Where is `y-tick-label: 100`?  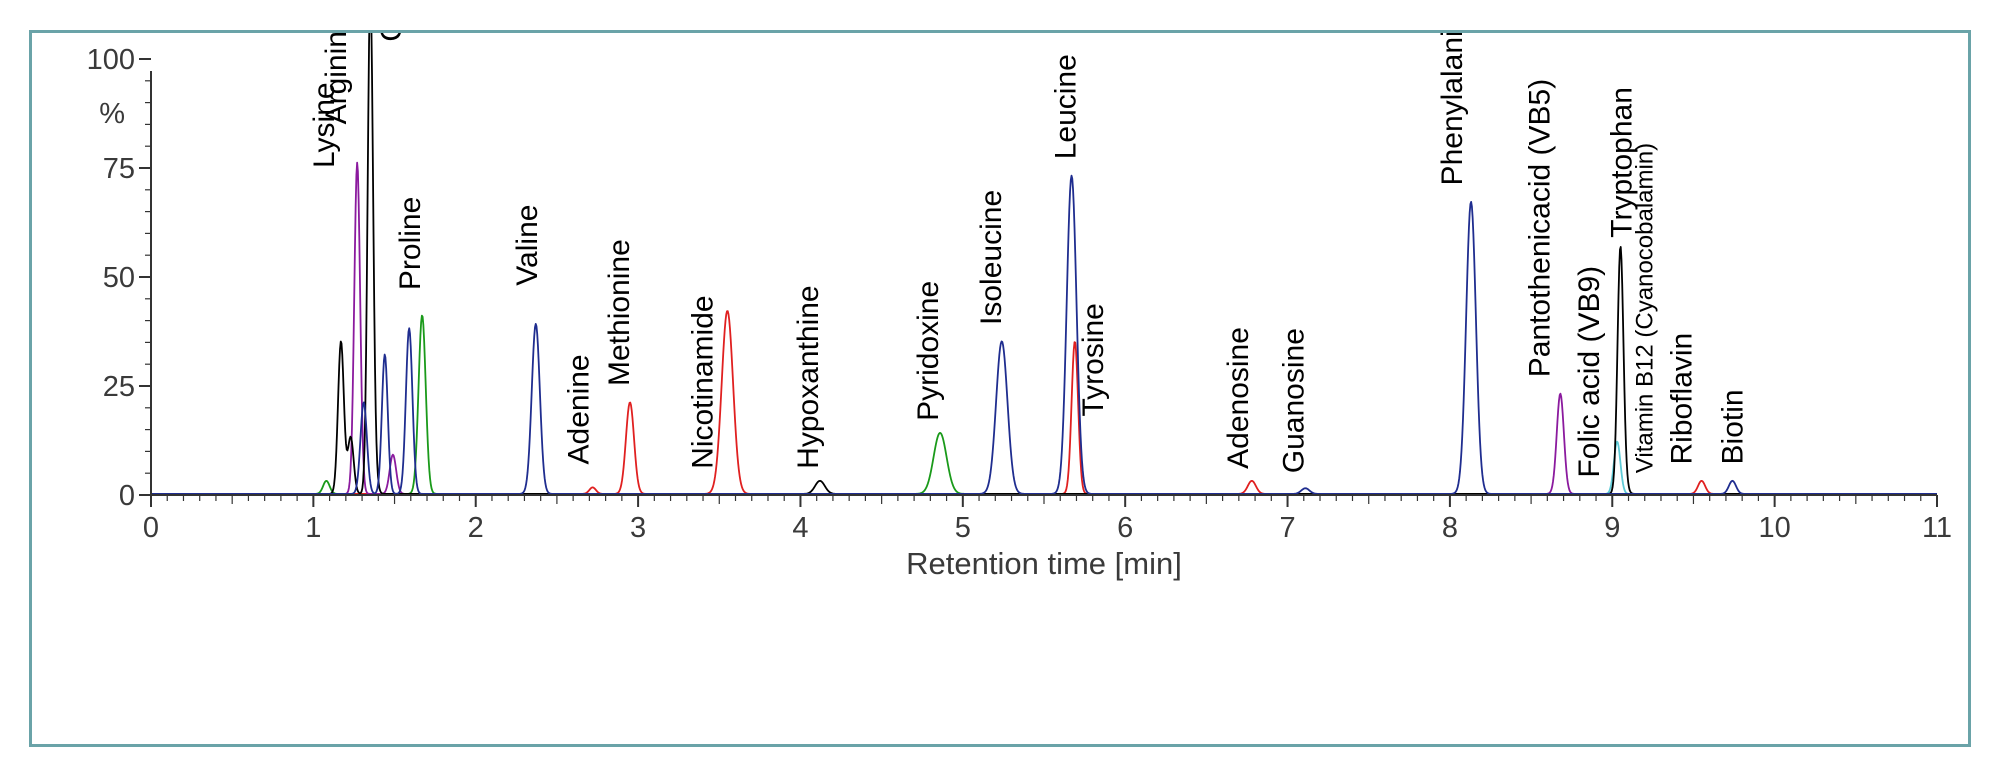
y-tick-label: 100 is located at coordinates (111, 60).